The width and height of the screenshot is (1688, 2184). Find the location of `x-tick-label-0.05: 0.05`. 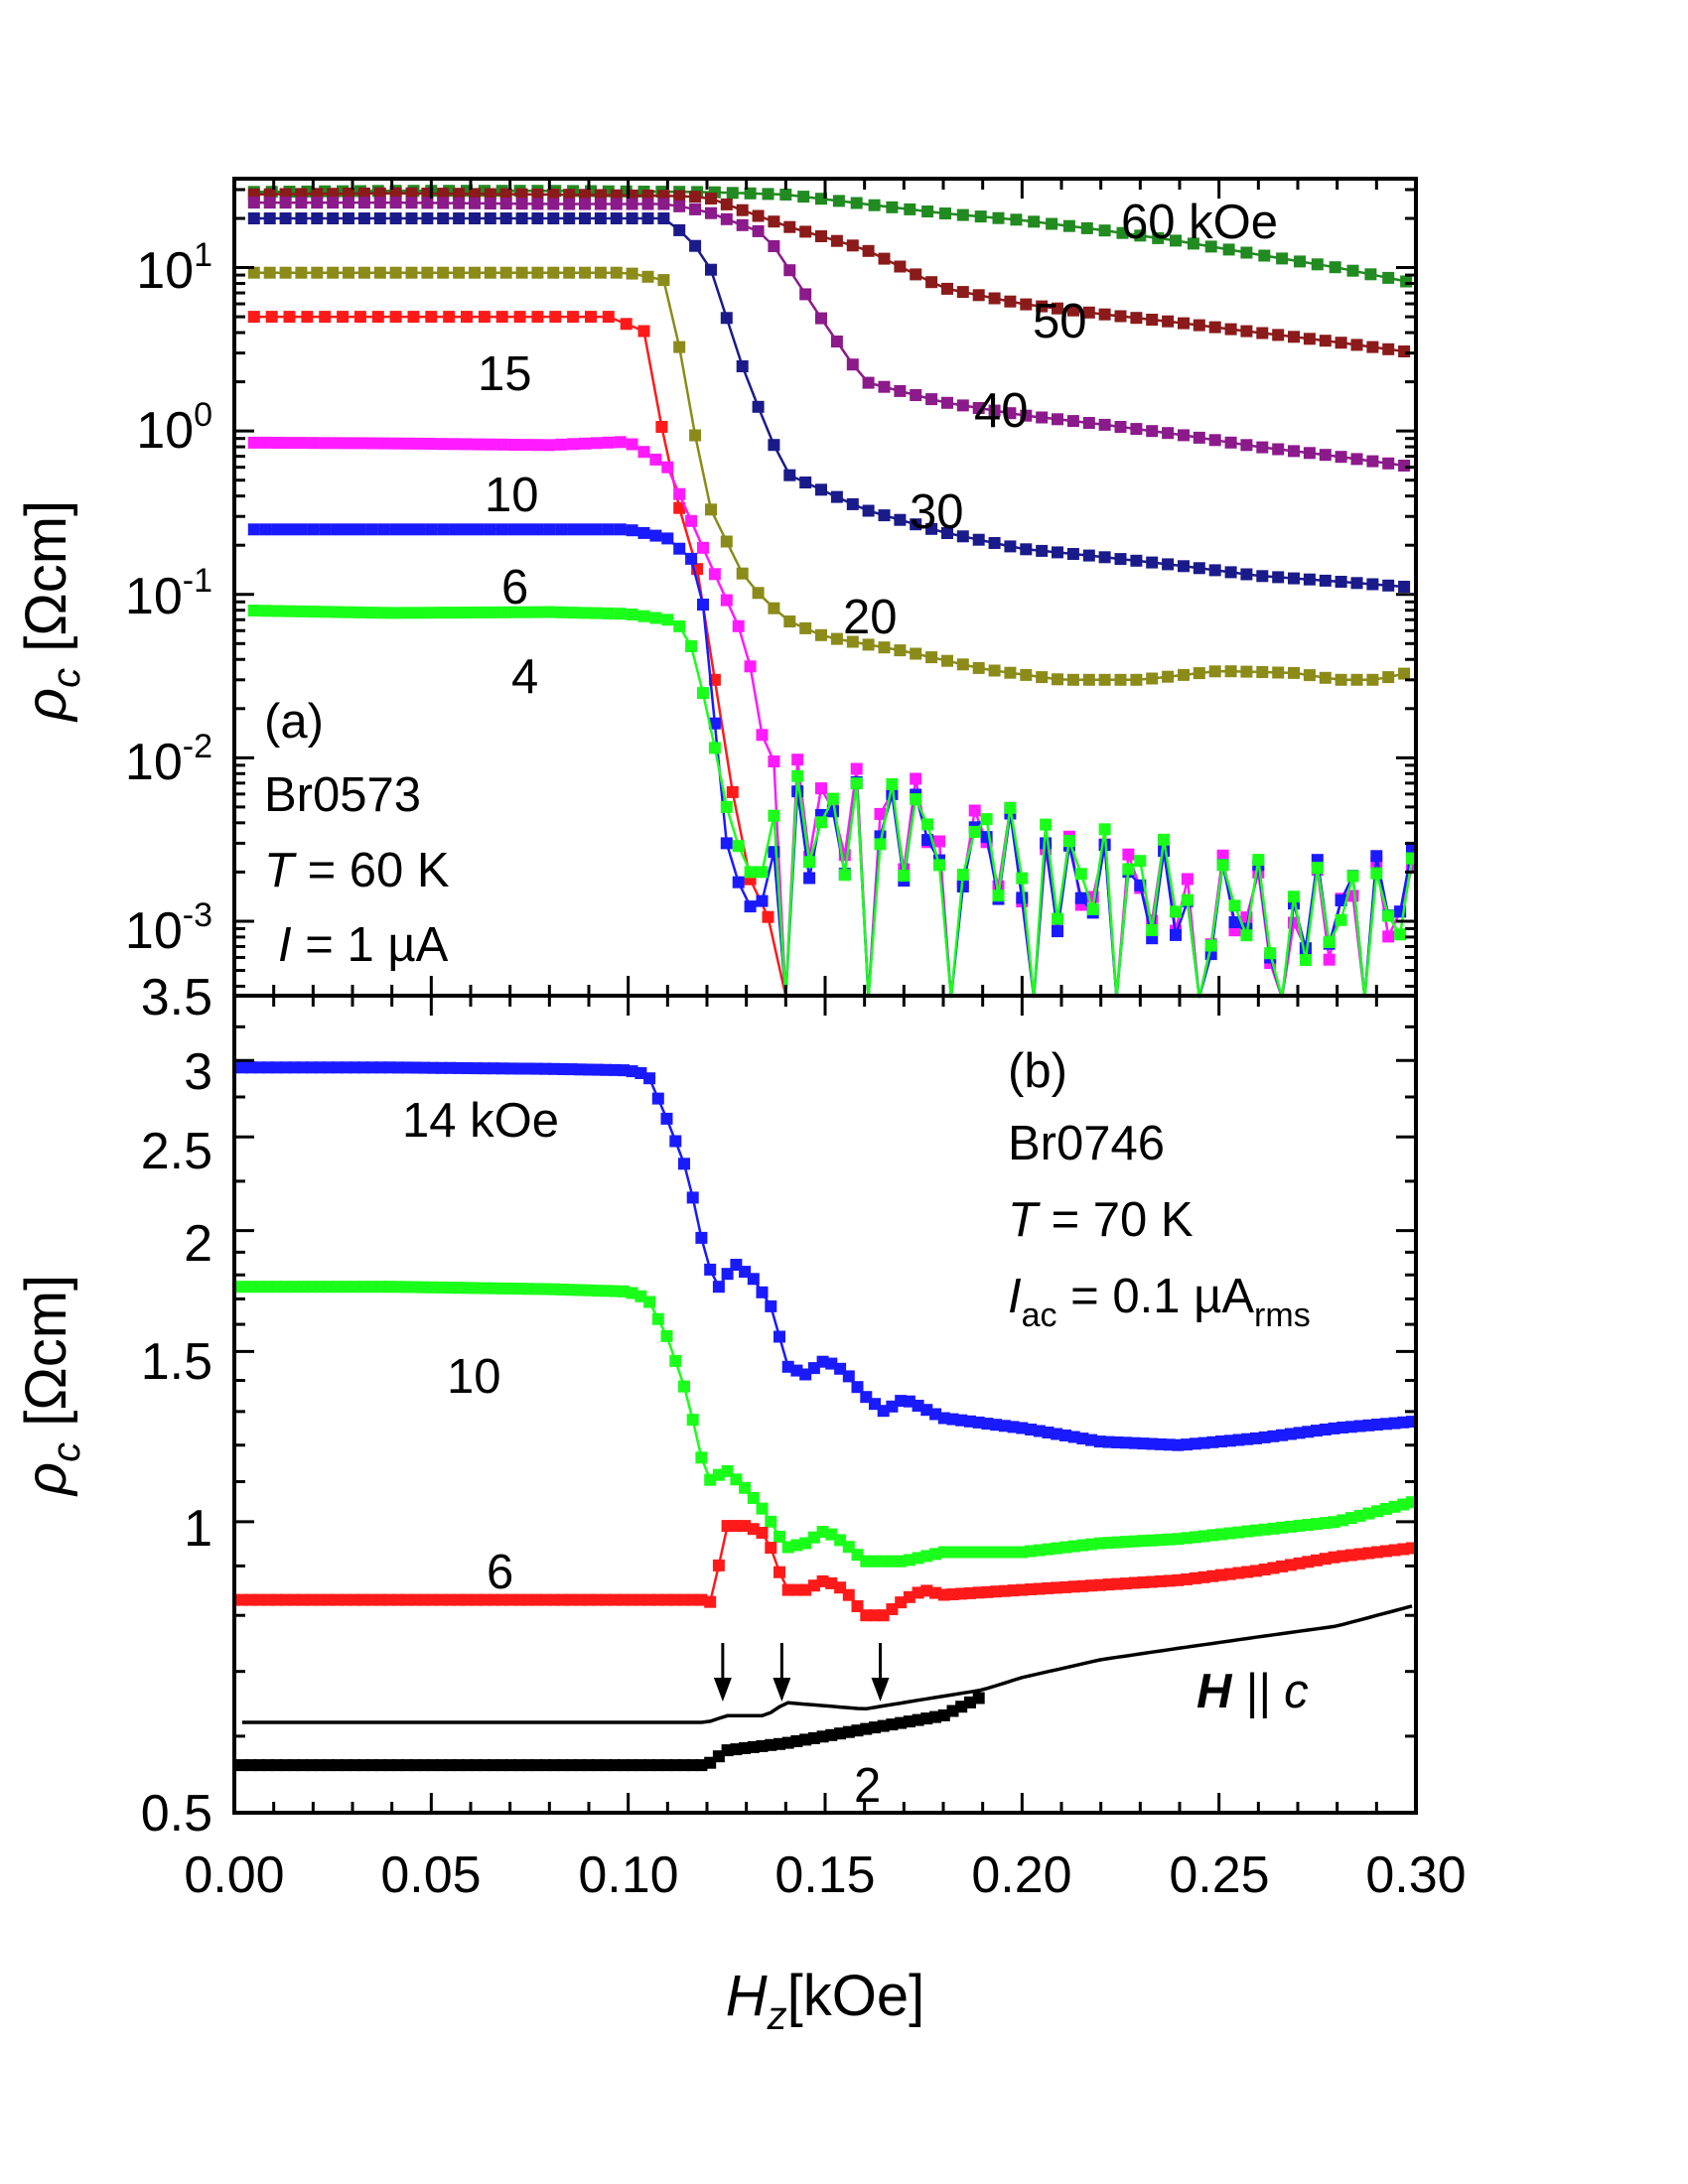

x-tick-label-0.05: 0.05 is located at coordinates (430, 1875).